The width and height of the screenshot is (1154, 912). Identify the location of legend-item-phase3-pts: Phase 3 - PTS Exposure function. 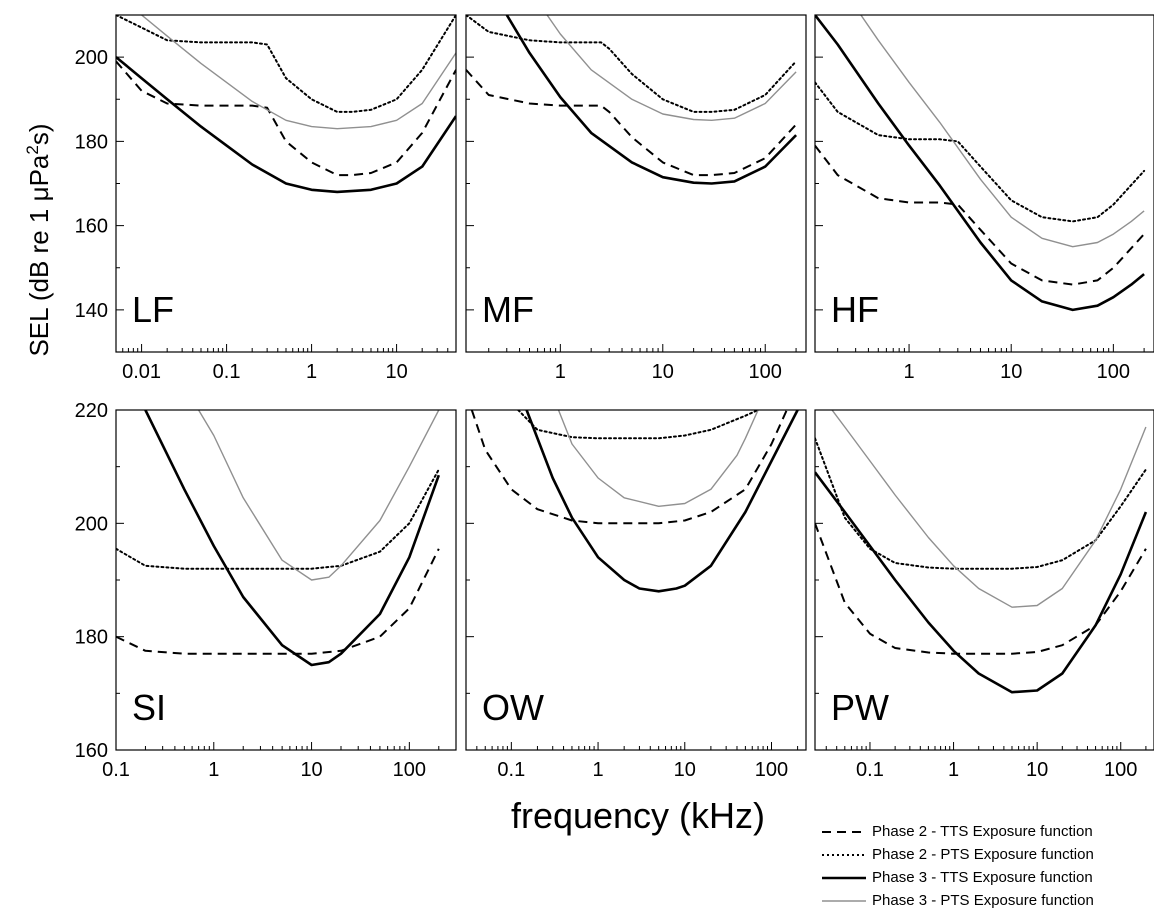
(986, 900).